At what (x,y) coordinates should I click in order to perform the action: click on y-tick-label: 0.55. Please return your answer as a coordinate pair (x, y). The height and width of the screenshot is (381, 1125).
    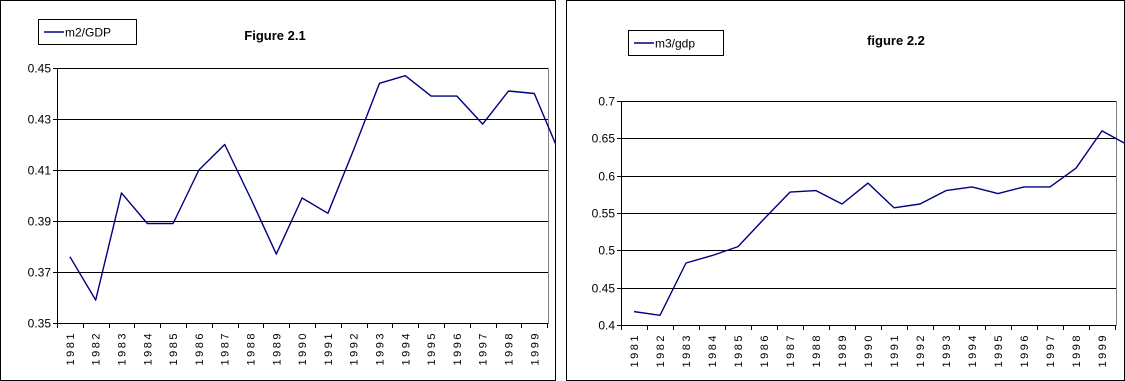
    Looking at the image, I should click on (604, 214).